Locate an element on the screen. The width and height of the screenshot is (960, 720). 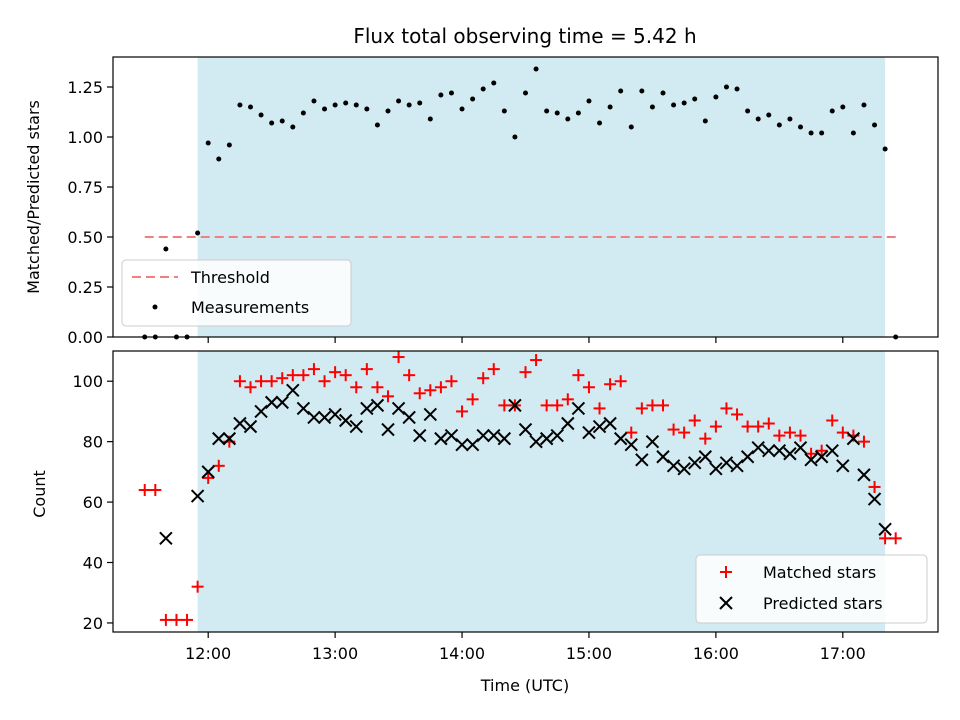
top-x-ticks is located at coordinates (525, 340).